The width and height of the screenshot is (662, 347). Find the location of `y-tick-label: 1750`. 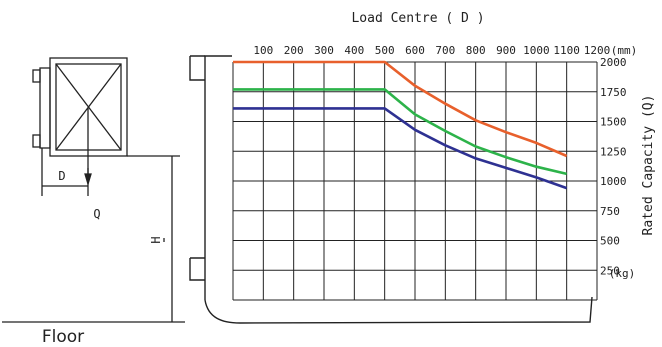

y-tick-label: 1750 is located at coordinates (613, 92).